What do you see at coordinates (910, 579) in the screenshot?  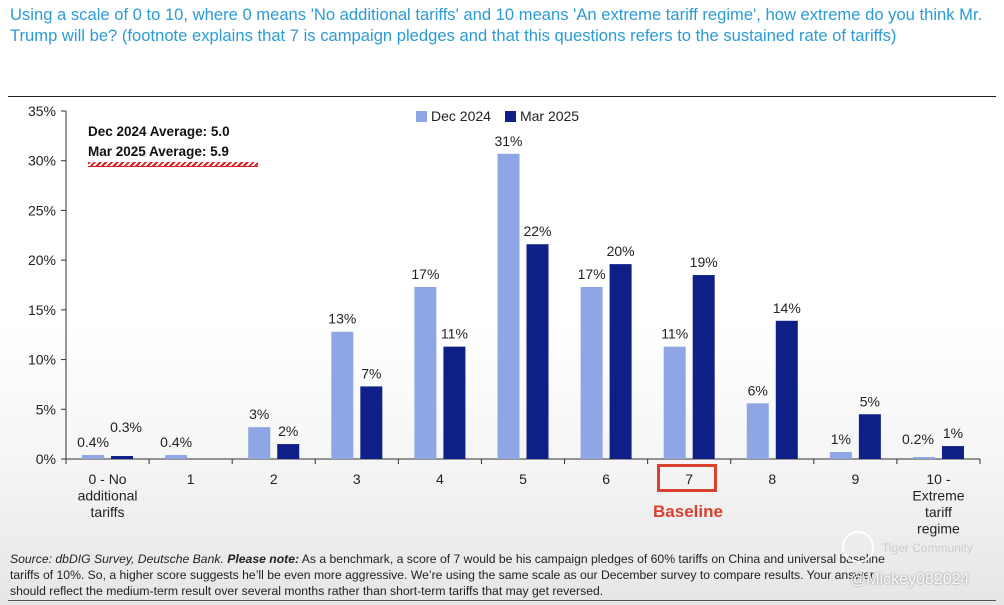 I see `watermark-handle: @Mickey082024` at bounding box center [910, 579].